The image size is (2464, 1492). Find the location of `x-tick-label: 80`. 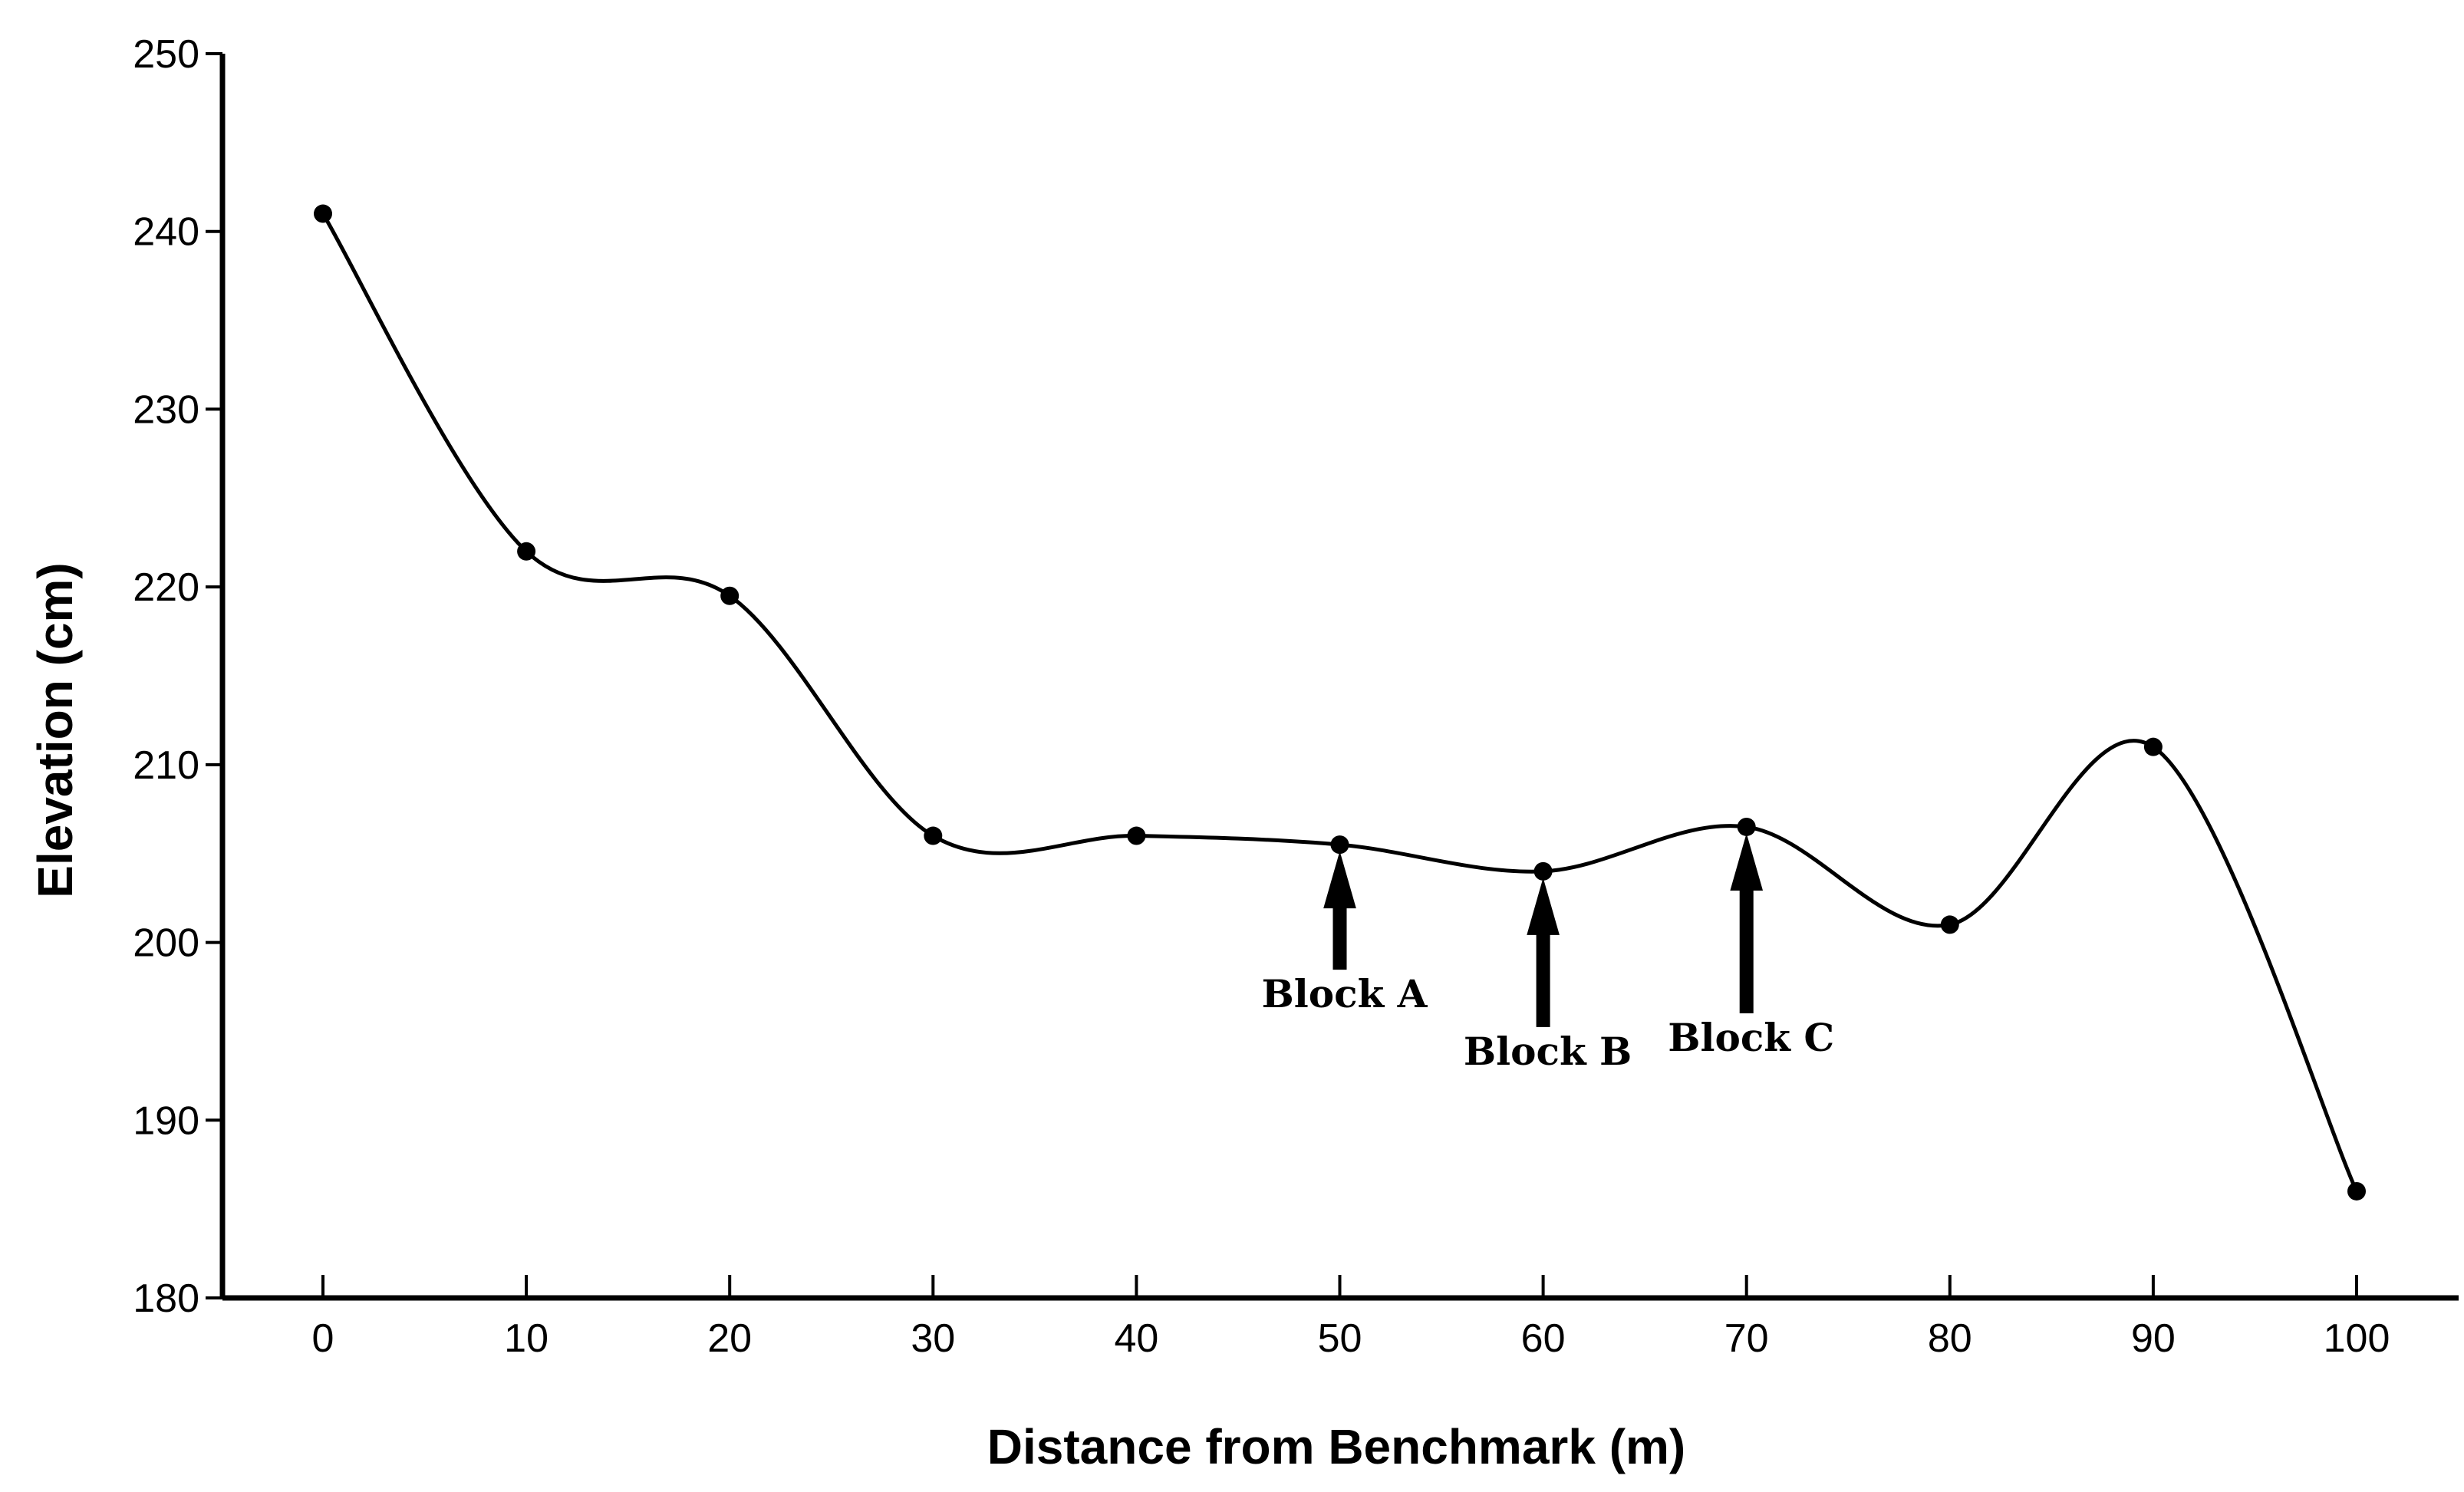

x-tick-label: 80 is located at coordinates (1950, 1338).